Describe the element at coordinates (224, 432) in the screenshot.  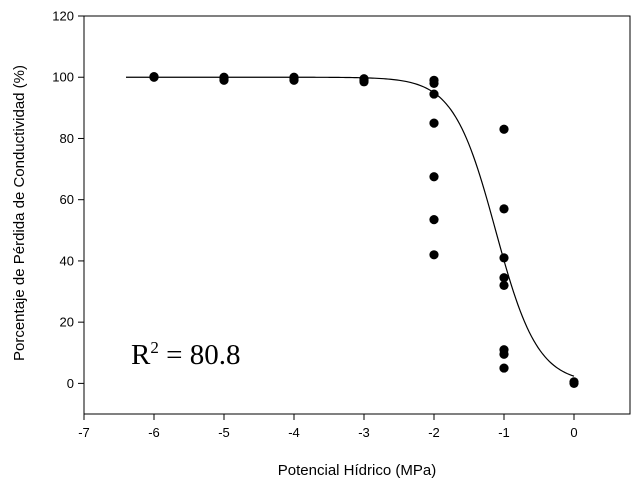
I see `x-tick-label: -5` at that location.